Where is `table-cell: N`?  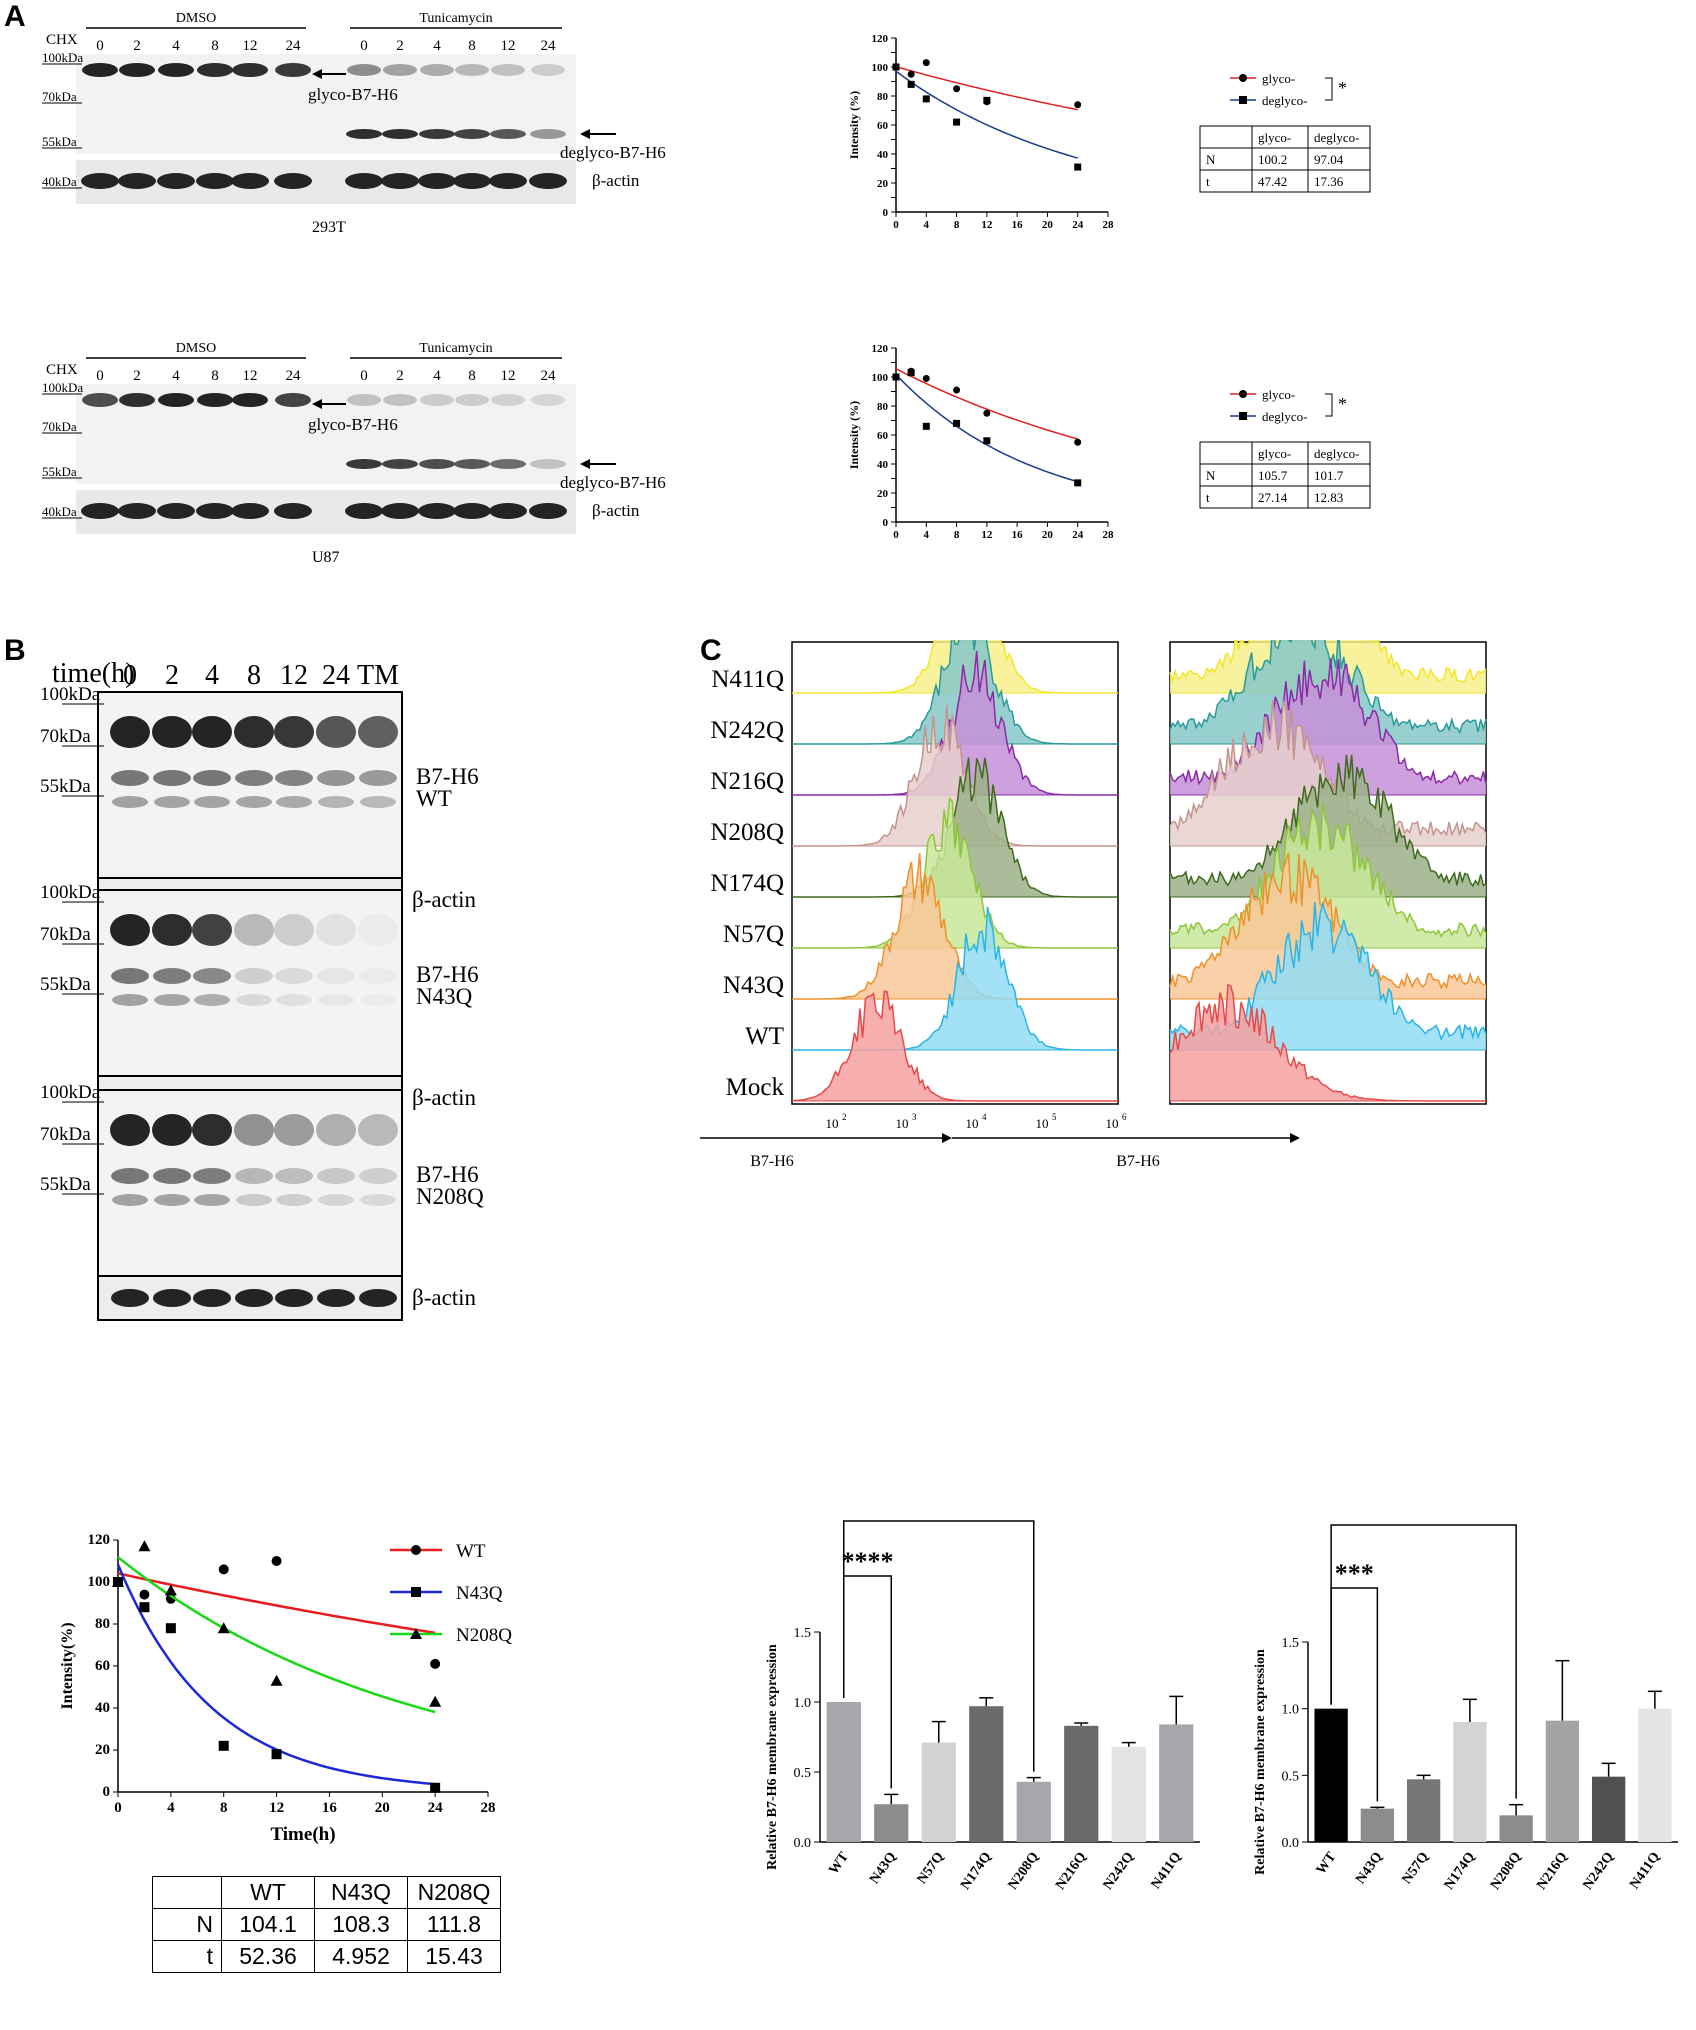 table-cell: N is located at coordinates (187, 1924).